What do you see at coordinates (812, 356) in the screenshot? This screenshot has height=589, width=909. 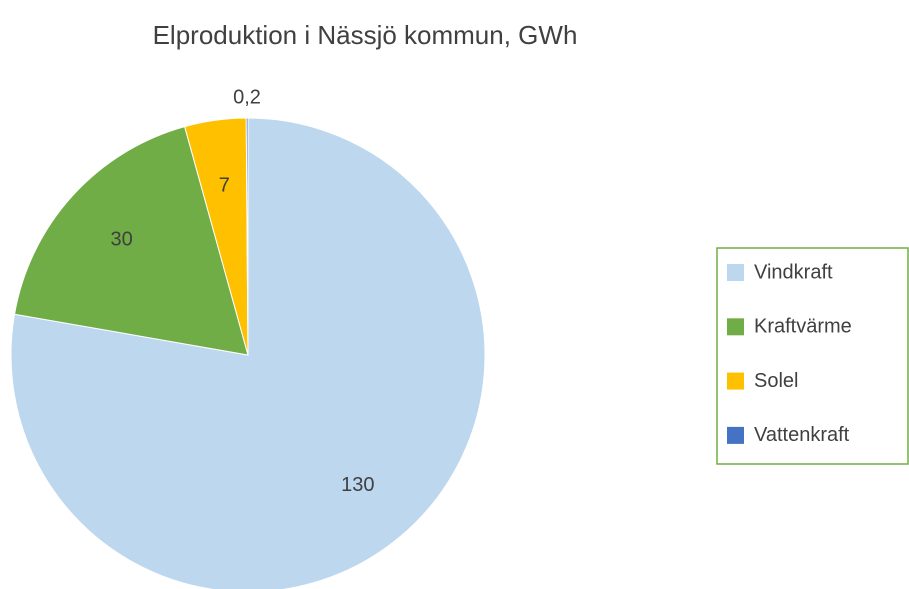 I see `legend-box` at bounding box center [812, 356].